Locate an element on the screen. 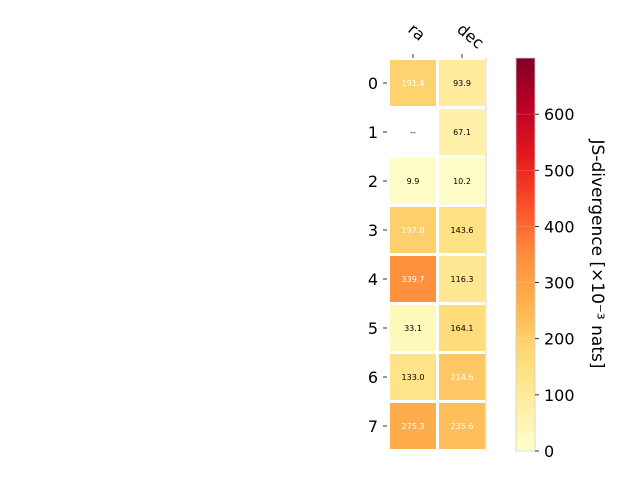 Image resolution: width=640 pixels, height=484 pixels. cell-label-7-ra: 275.3 is located at coordinates (413, 426).